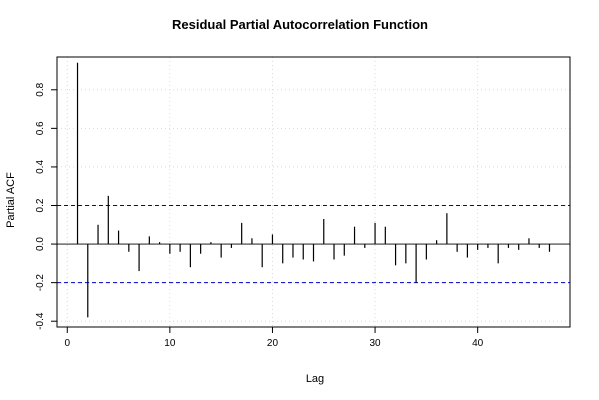  I want to click on y-tick-label: -0.2, so click(40, 283).